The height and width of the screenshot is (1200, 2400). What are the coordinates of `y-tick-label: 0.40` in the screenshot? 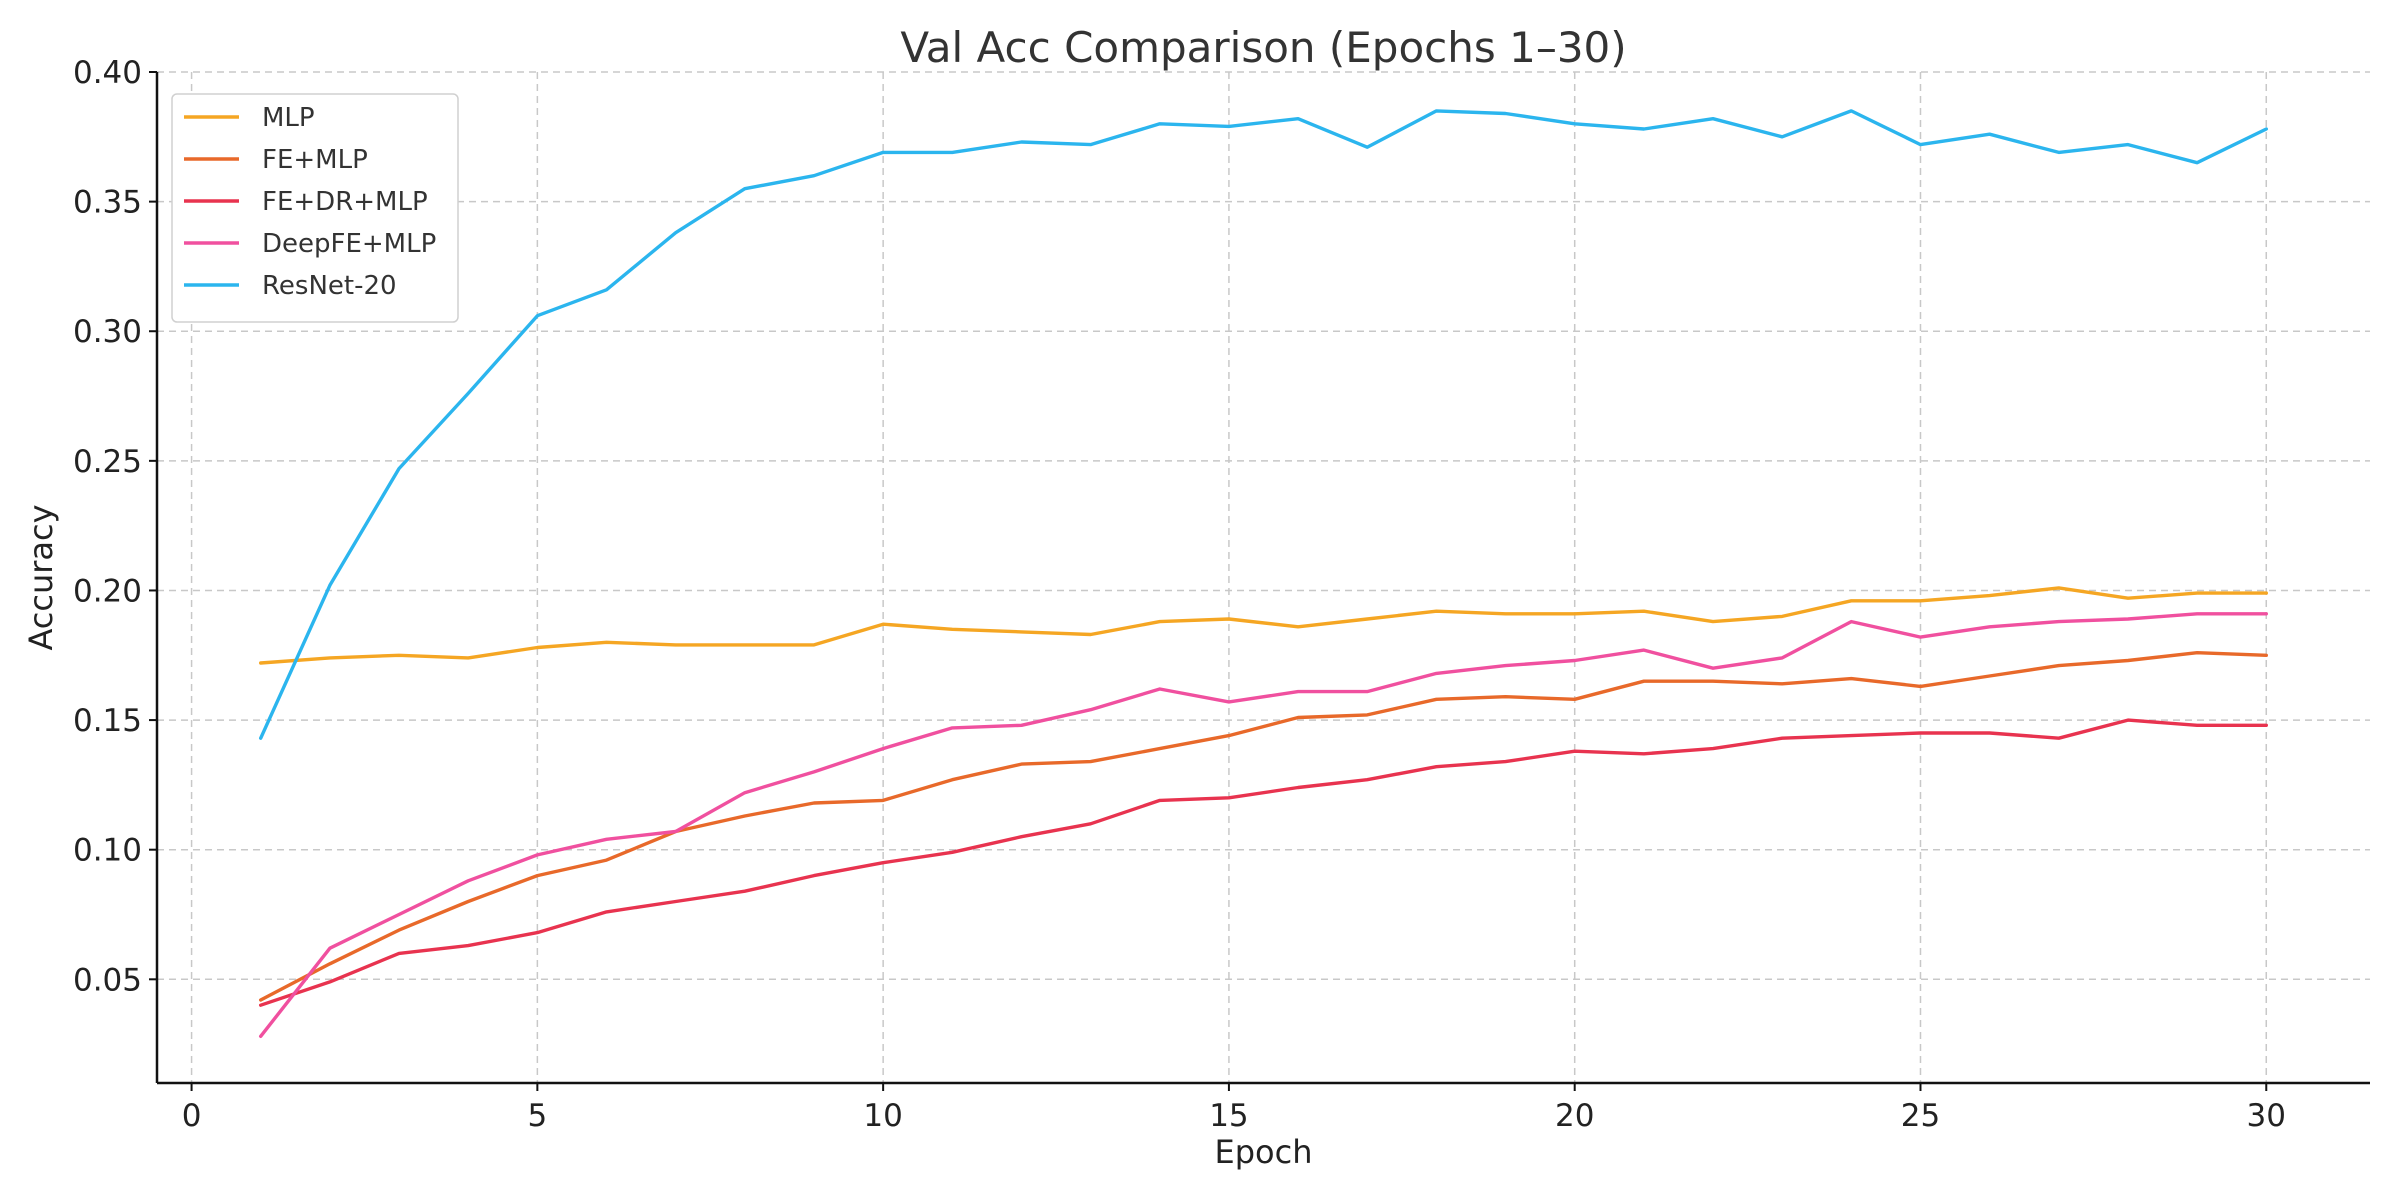 It's located at (107, 73).